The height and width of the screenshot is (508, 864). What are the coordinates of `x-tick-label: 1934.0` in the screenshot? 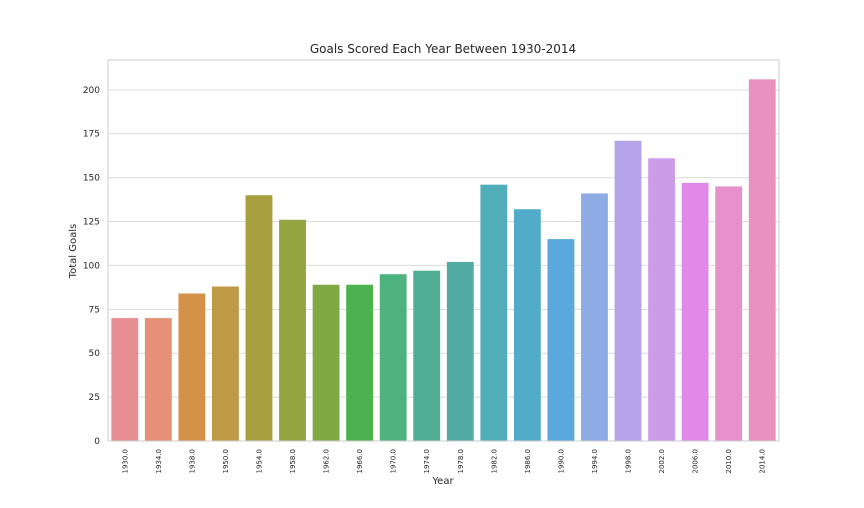 It's located at (159, 461).